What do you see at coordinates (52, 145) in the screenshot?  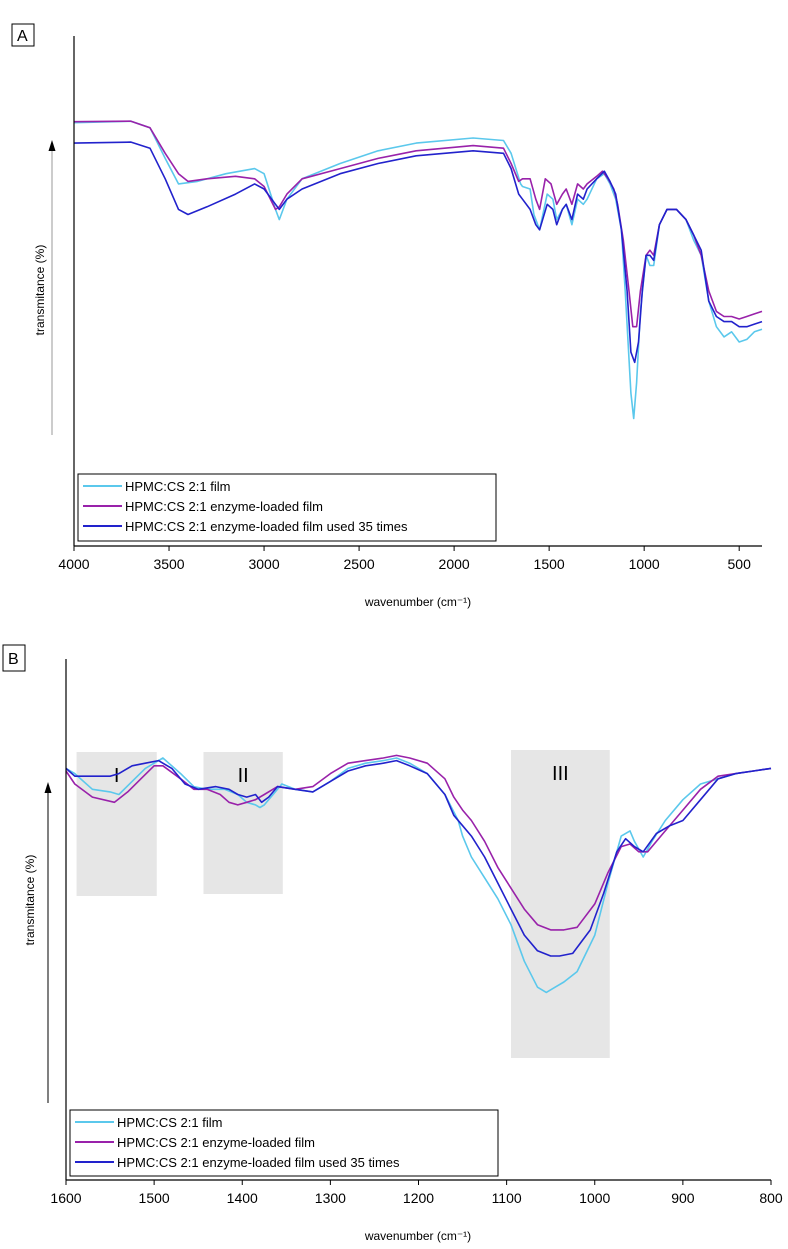 I see `panel-a-y-axis-arrowhead` at bounding box center [52, 145].